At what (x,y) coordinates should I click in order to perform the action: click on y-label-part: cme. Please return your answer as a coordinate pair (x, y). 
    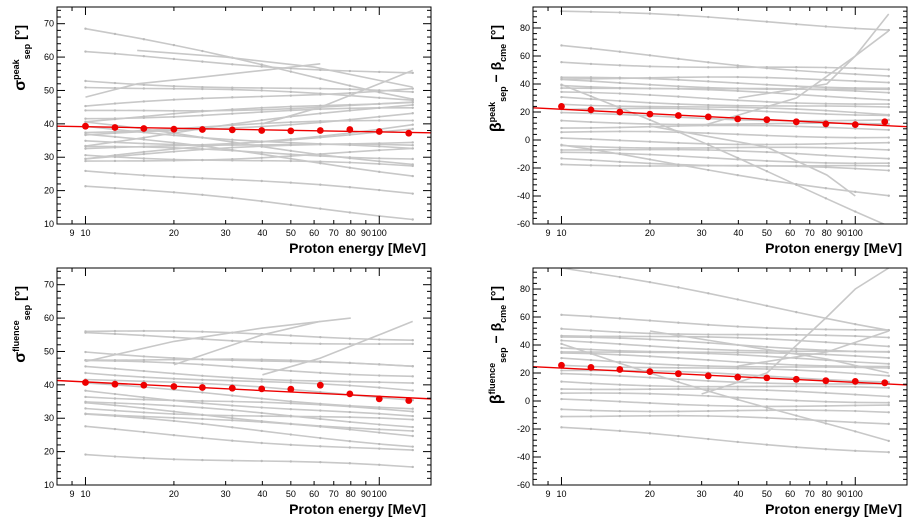
    Looking at the image, I should click on (503, 314).